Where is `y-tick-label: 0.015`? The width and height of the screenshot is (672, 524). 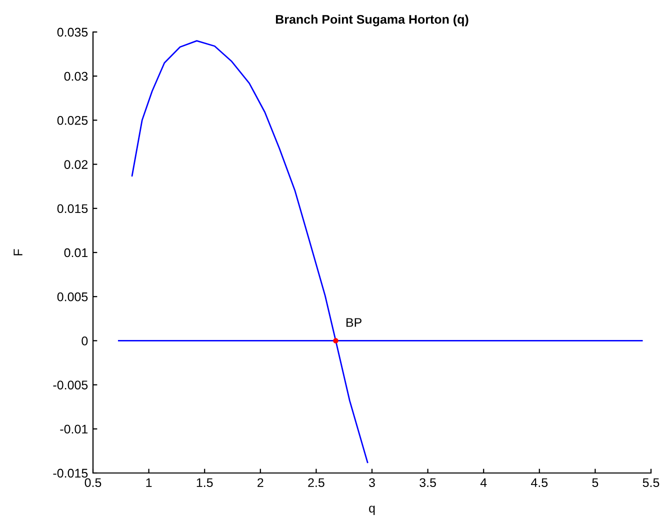 y-tick-label: 0.015 is located at coordinates (72, 209).